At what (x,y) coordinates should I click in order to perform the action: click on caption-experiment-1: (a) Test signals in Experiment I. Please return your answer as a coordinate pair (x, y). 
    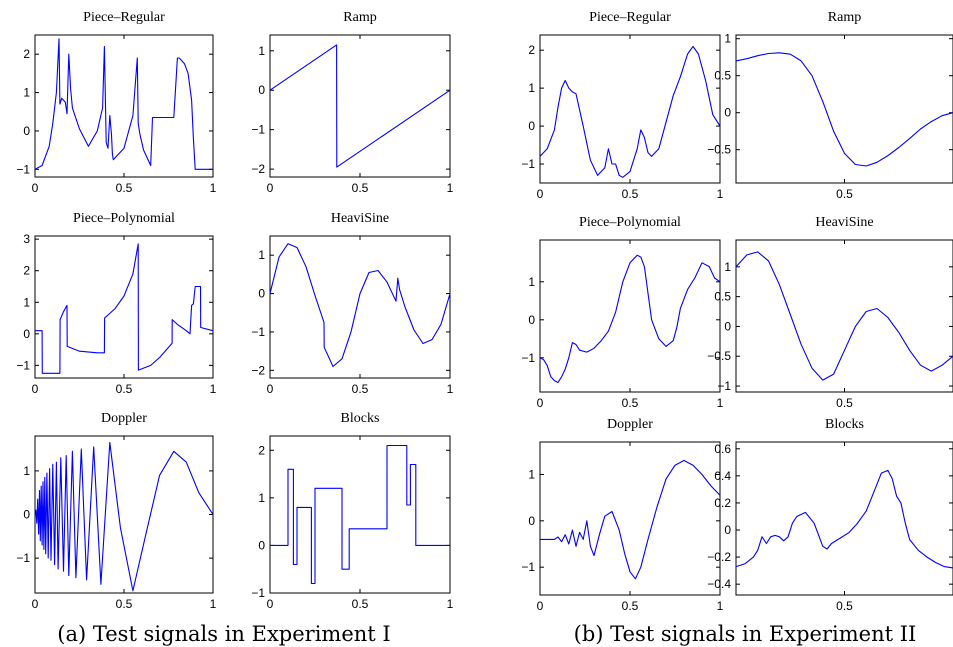
    Looking at the image, I should click on (223, 634).